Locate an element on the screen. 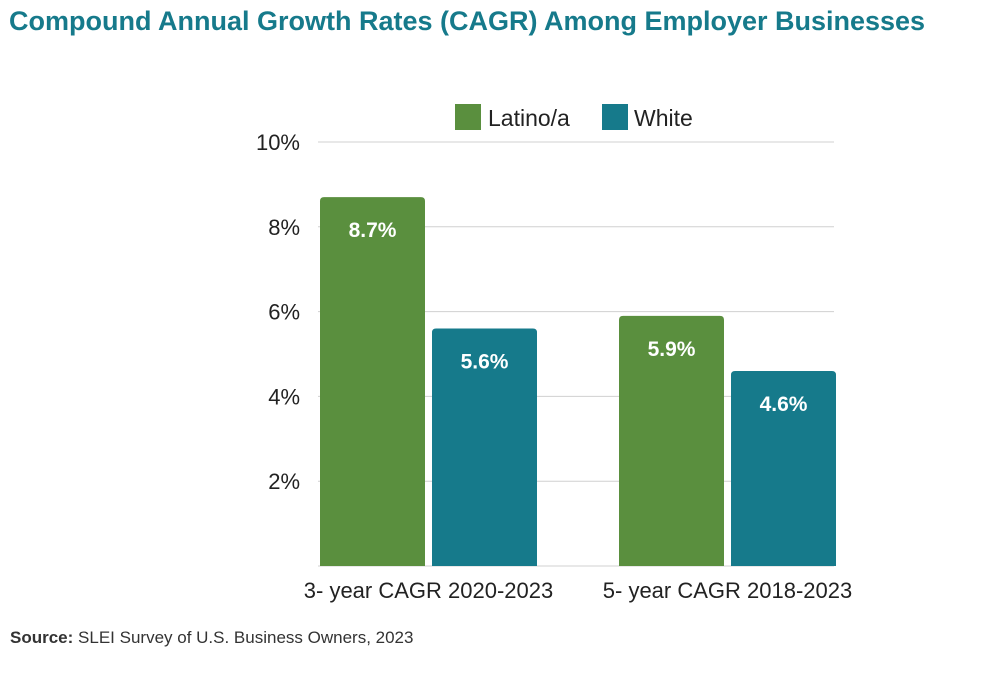 This screenshot has width=1000, height=681. y-tick-label: 4% is located at coordinates (284, 396).